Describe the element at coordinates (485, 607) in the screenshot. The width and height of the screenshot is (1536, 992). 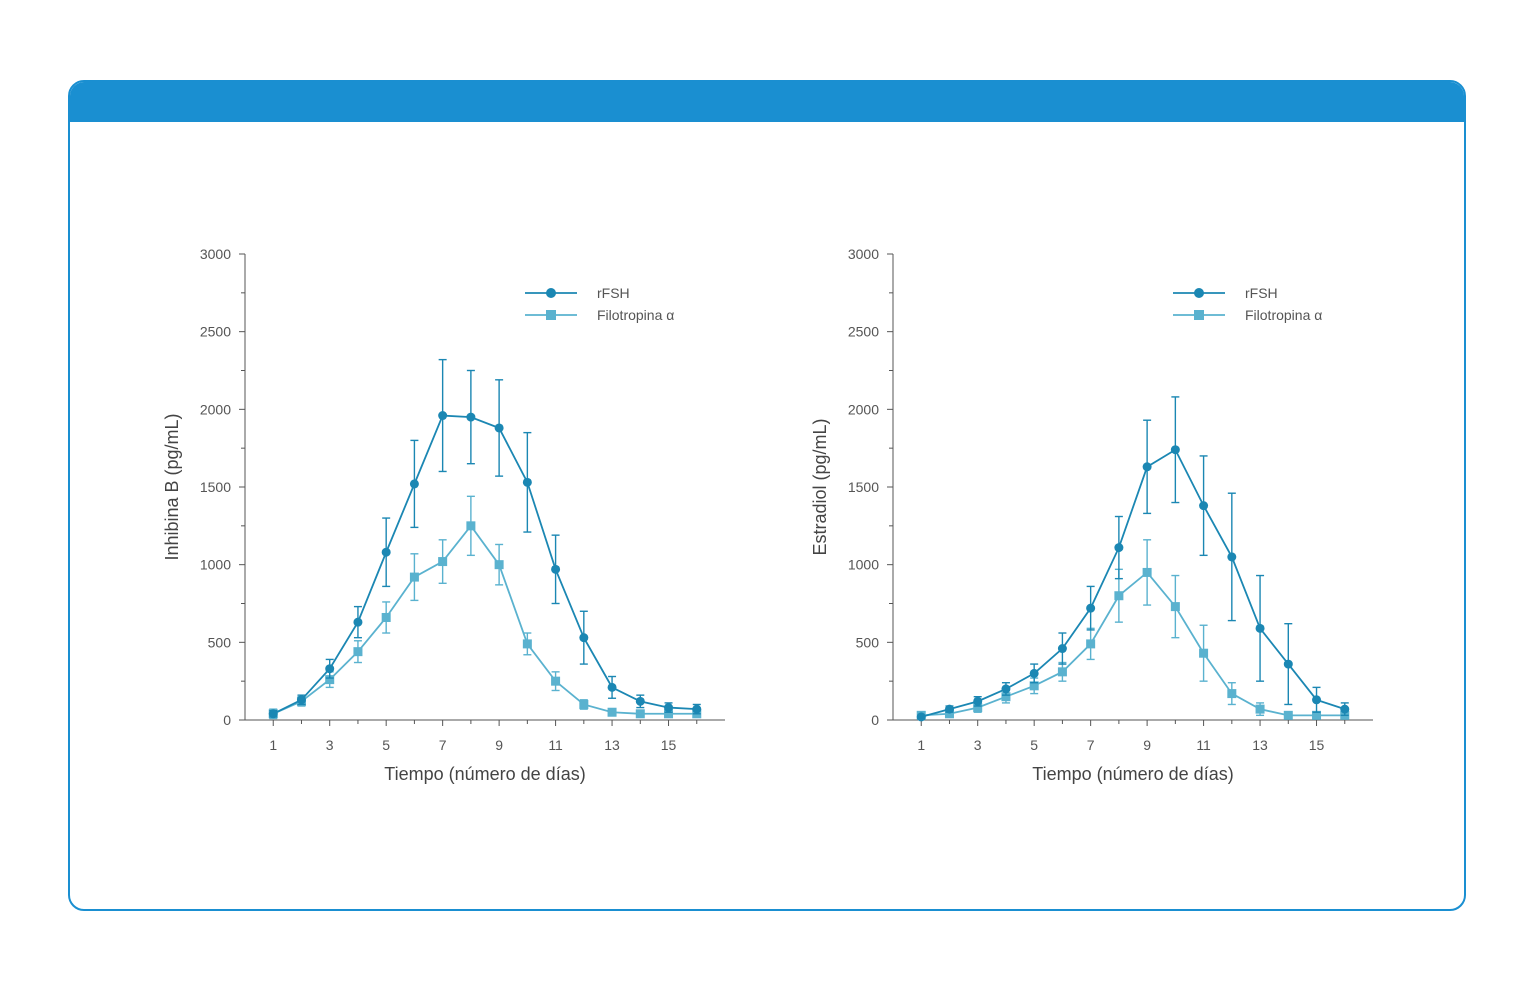
I see `series-filotropina` at that location.